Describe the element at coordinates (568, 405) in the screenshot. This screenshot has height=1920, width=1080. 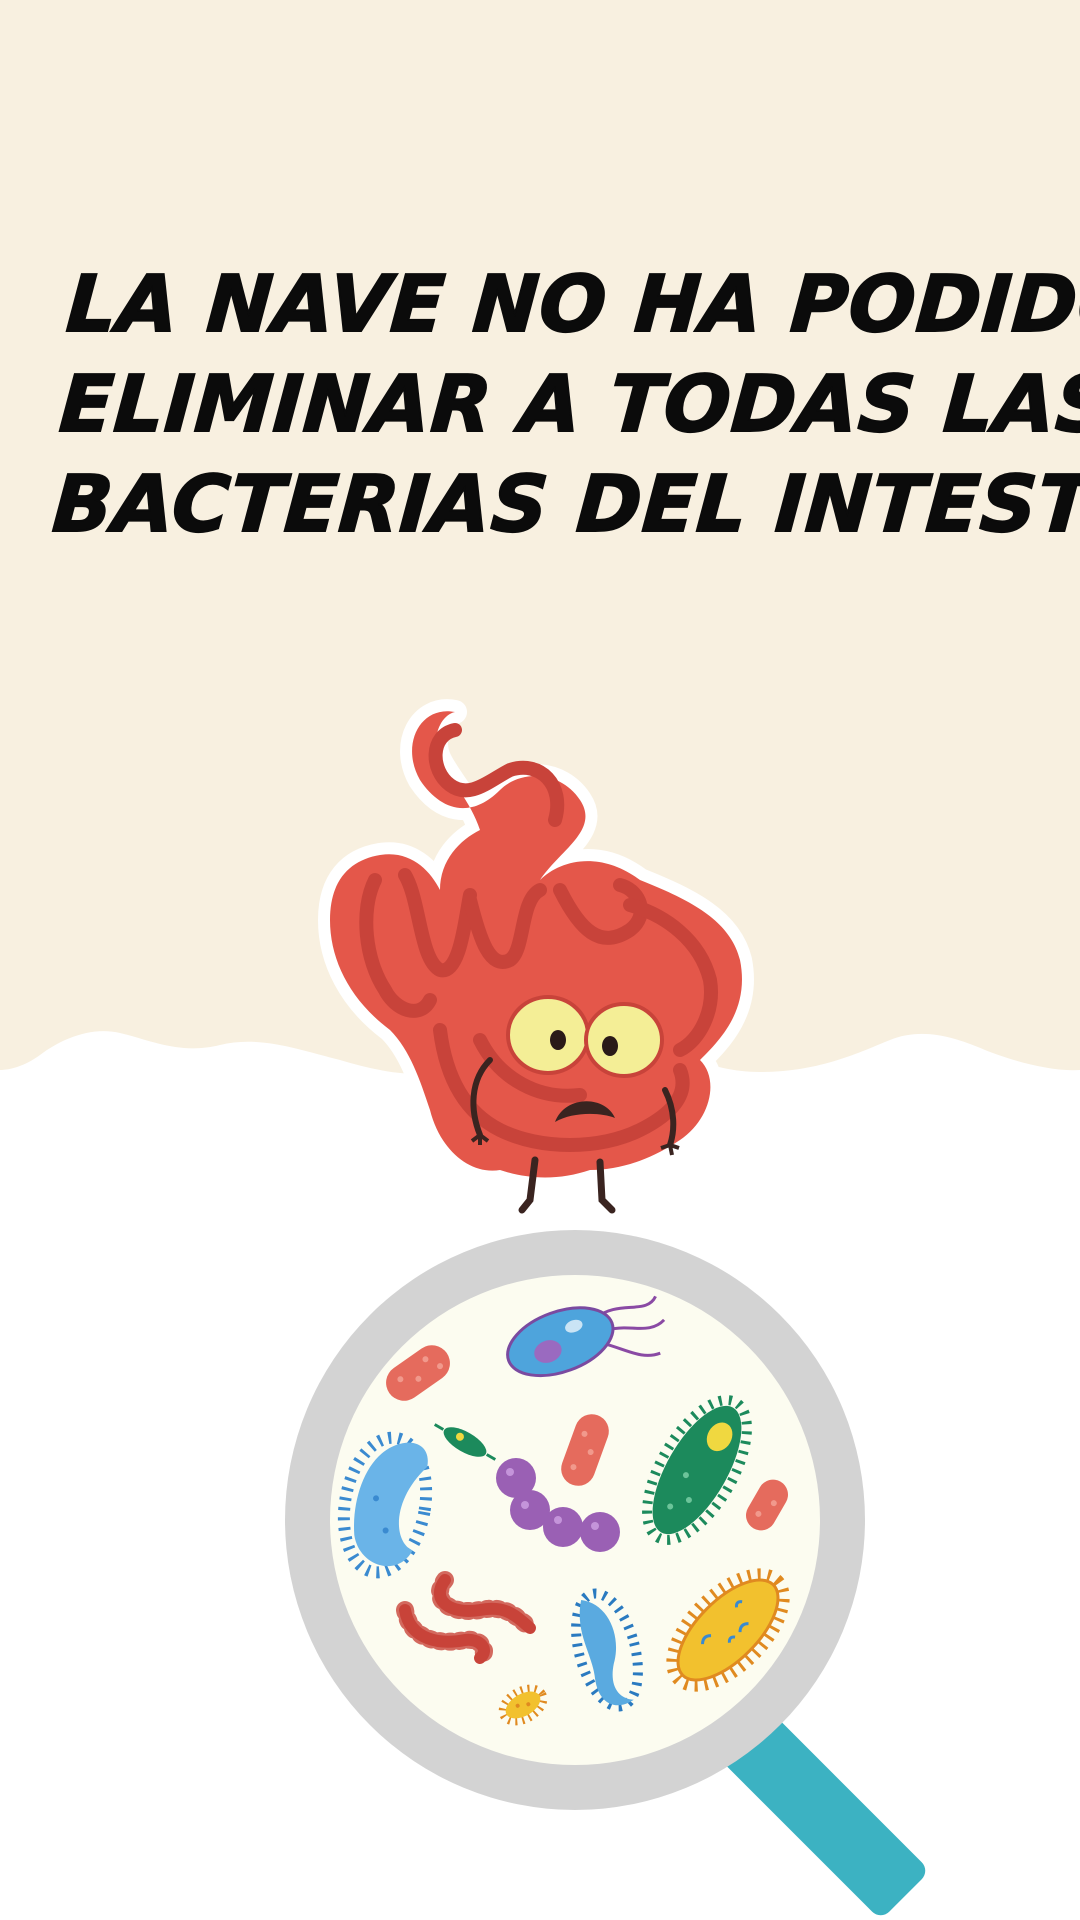
I see `title-line-2: ELIMINAR A TODAS LAS` at that location.